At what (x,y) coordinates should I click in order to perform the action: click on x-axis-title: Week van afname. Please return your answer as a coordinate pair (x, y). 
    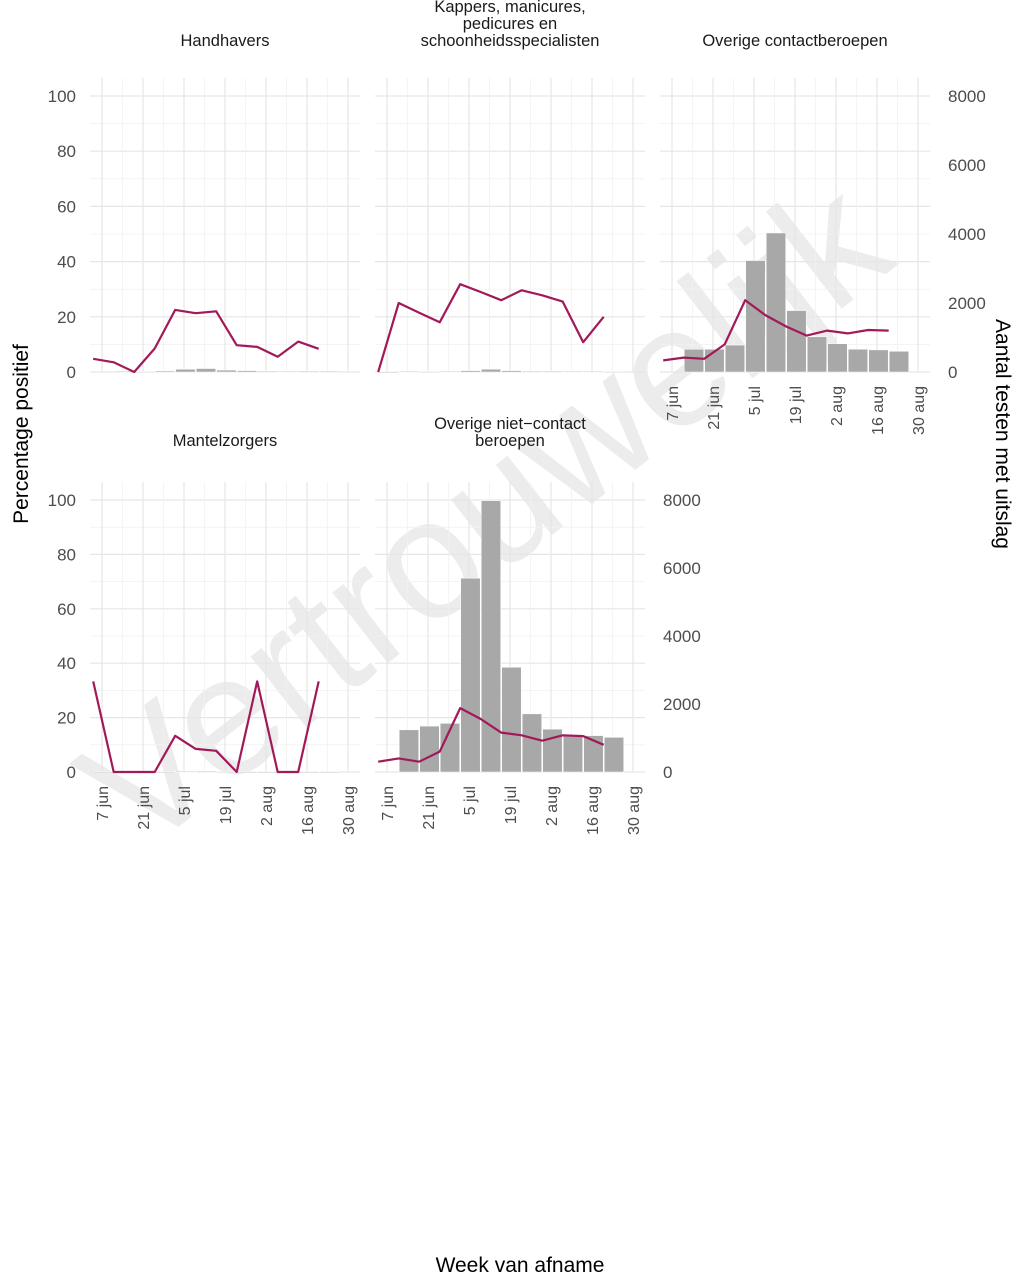
    Looking at the image, I should click on (520, 1265).